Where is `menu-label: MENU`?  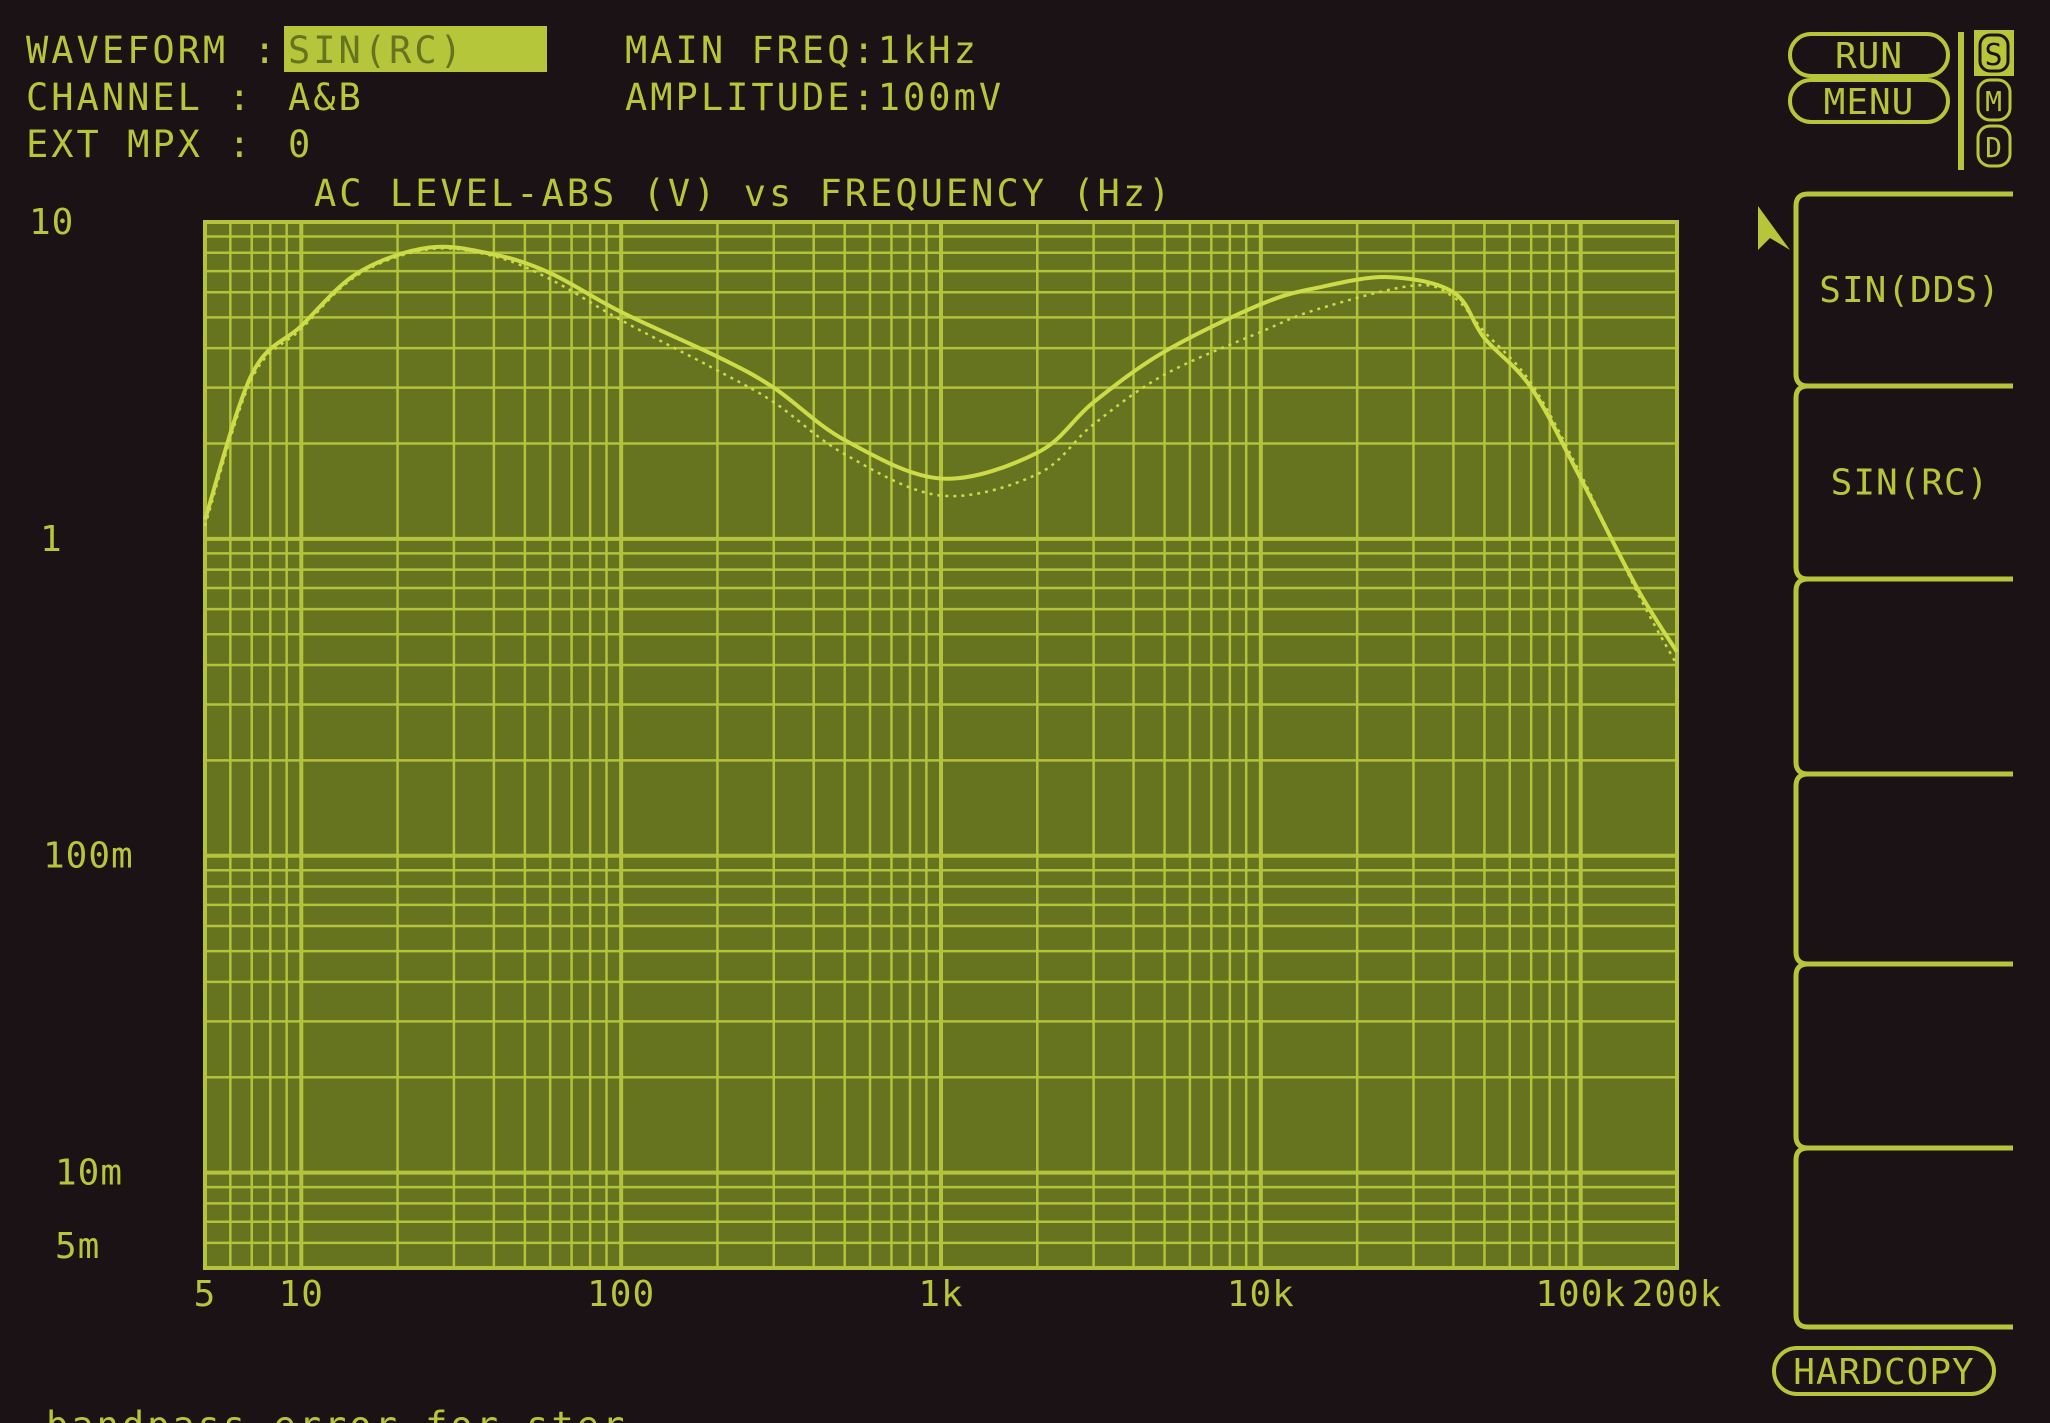 menu-label: MENU is located at coordinates (1869, 102).